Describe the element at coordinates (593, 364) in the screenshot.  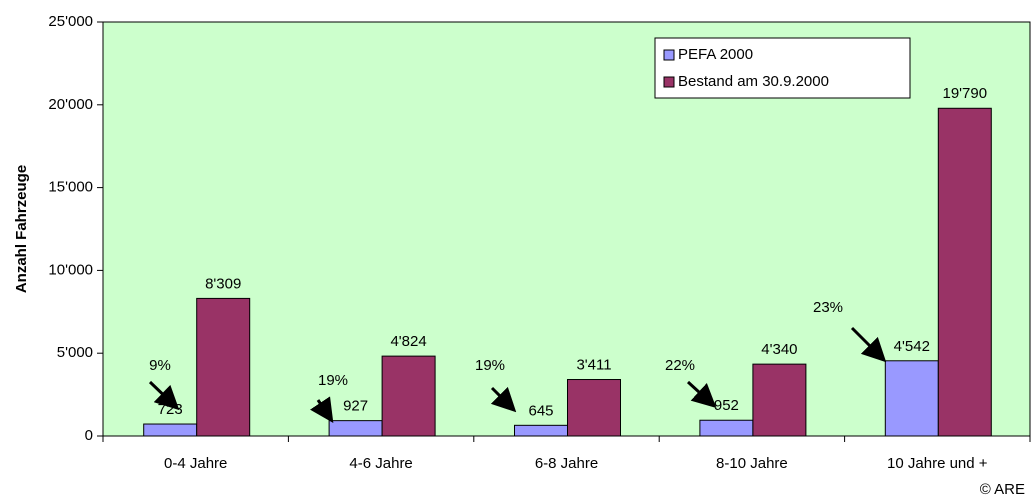
I see `value-label: 3'411` at that location.